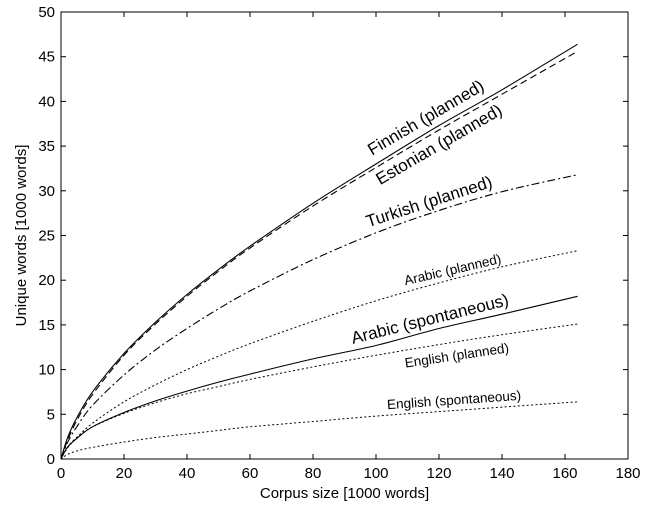  I want to click on y-tick-label: 40, so click(46, 101).